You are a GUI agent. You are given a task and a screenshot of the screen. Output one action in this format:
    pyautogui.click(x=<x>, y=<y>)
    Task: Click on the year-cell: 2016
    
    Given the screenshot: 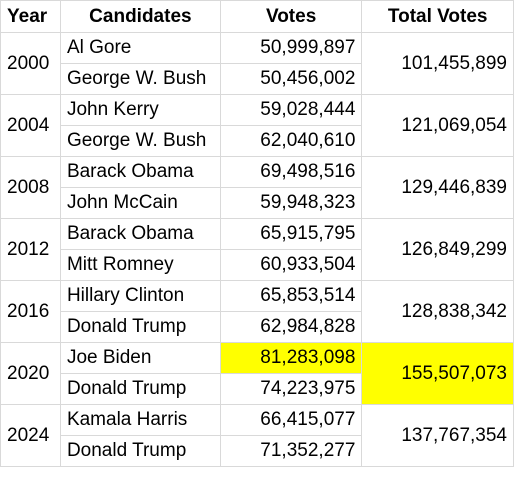 What is the action you would take?
    pyautogui.click(x=30, y=311)
    